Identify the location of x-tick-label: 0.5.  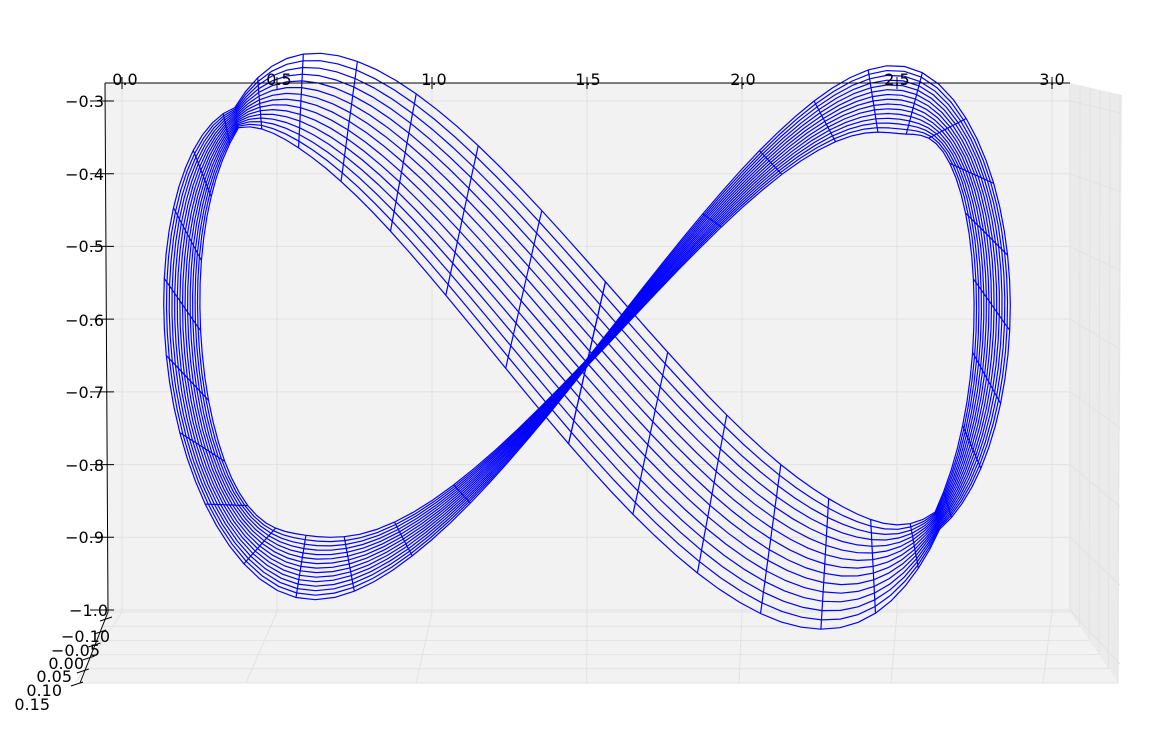
(278, 79).